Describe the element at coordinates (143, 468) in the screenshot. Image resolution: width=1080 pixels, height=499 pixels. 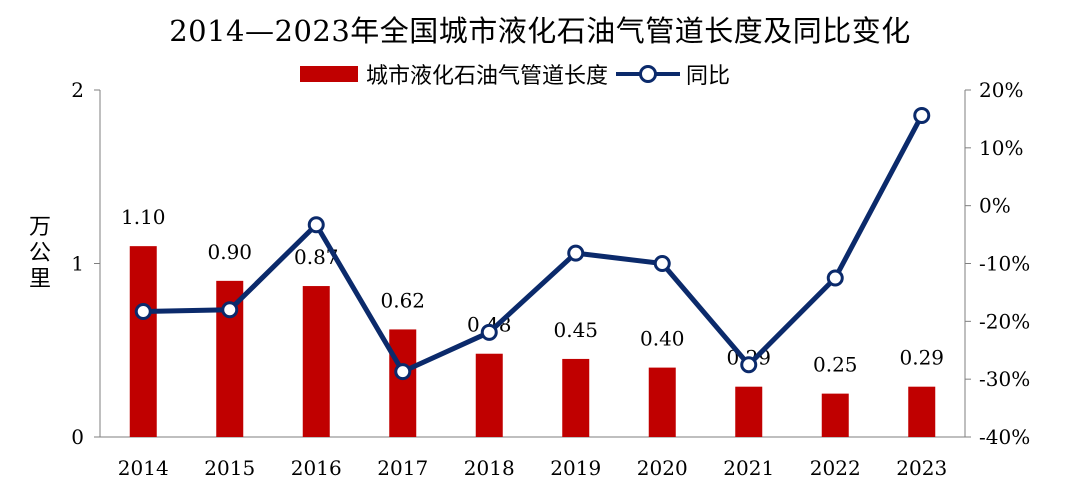
I see `x-tick-label: 2014` at that location.